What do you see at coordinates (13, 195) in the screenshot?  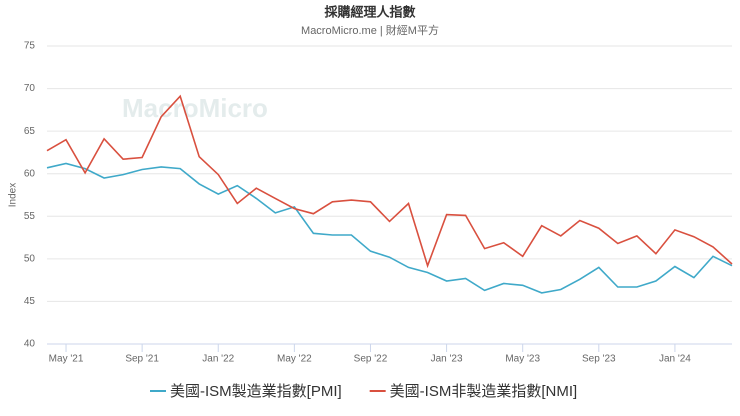 I see `y-axis-label: Index` at bounding box center [13, 195].